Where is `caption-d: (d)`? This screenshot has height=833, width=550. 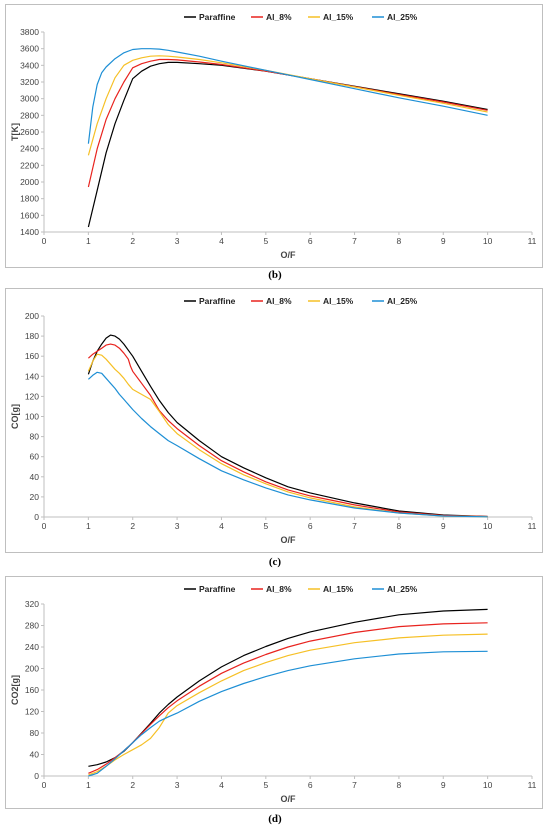 caption-d: (d) is located at coordinates (275, 819).